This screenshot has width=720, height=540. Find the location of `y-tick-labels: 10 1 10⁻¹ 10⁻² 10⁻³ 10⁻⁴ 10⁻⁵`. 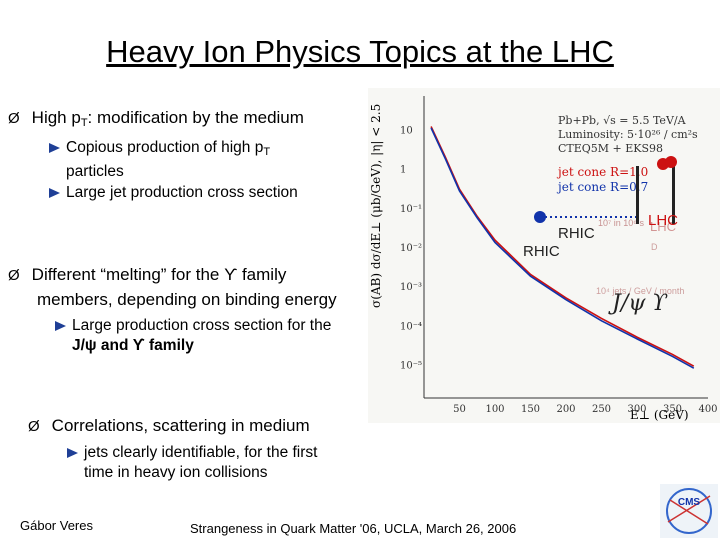

y-tick-labels: 10 1 10⁻¹ 10⁻² 10⁻³ 10⁻⁴ 10⁻⁵ is located at coordinates (411, 249).